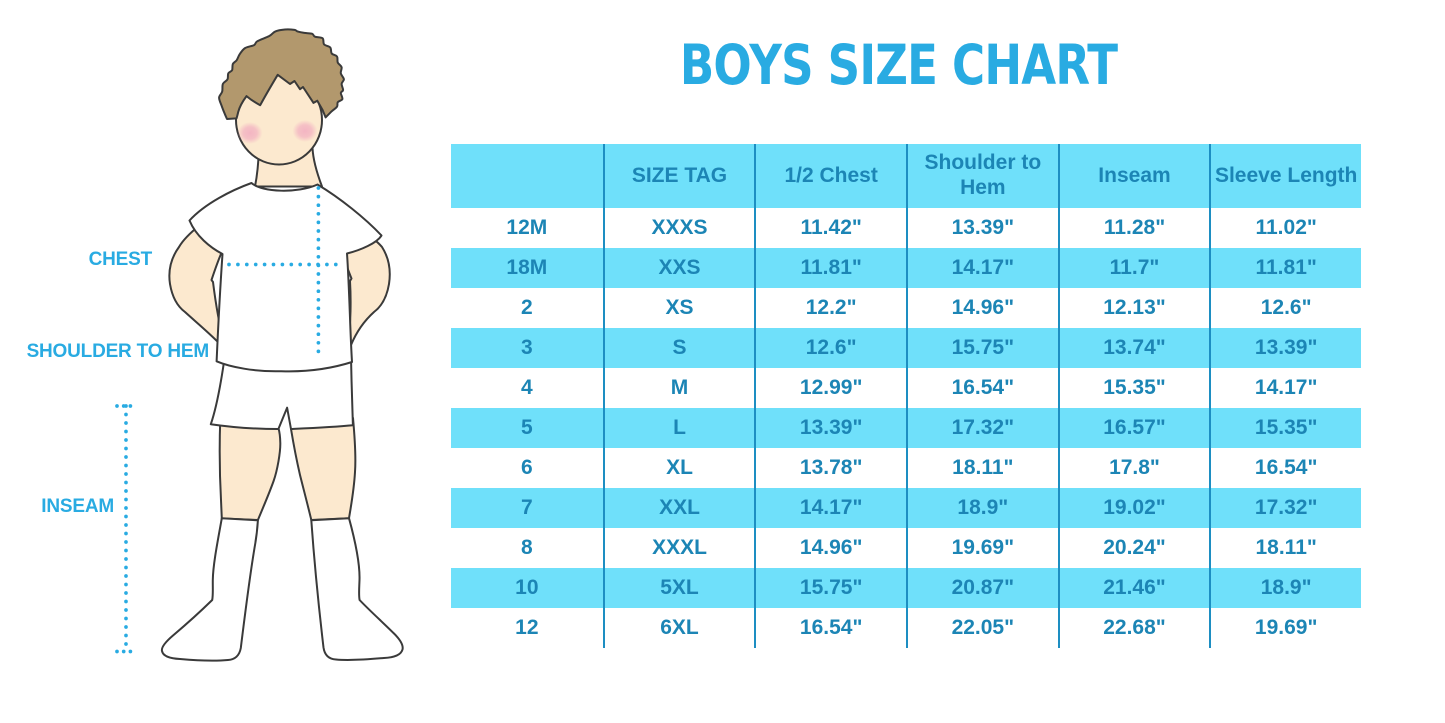  I want to click on value-cell: 6XL, so click(678, 628).